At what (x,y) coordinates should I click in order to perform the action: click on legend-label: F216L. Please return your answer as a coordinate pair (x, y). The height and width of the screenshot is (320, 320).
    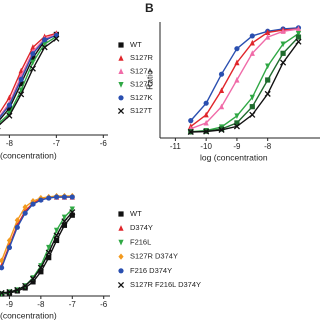
    Looking at the image, I should click on (140, 241).